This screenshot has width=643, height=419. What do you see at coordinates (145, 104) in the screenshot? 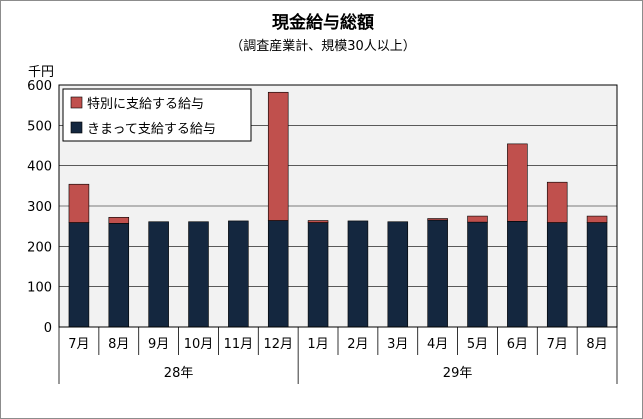
I see `legend-label-special: 特別に支給する給与` at bounding box center [145, 104].